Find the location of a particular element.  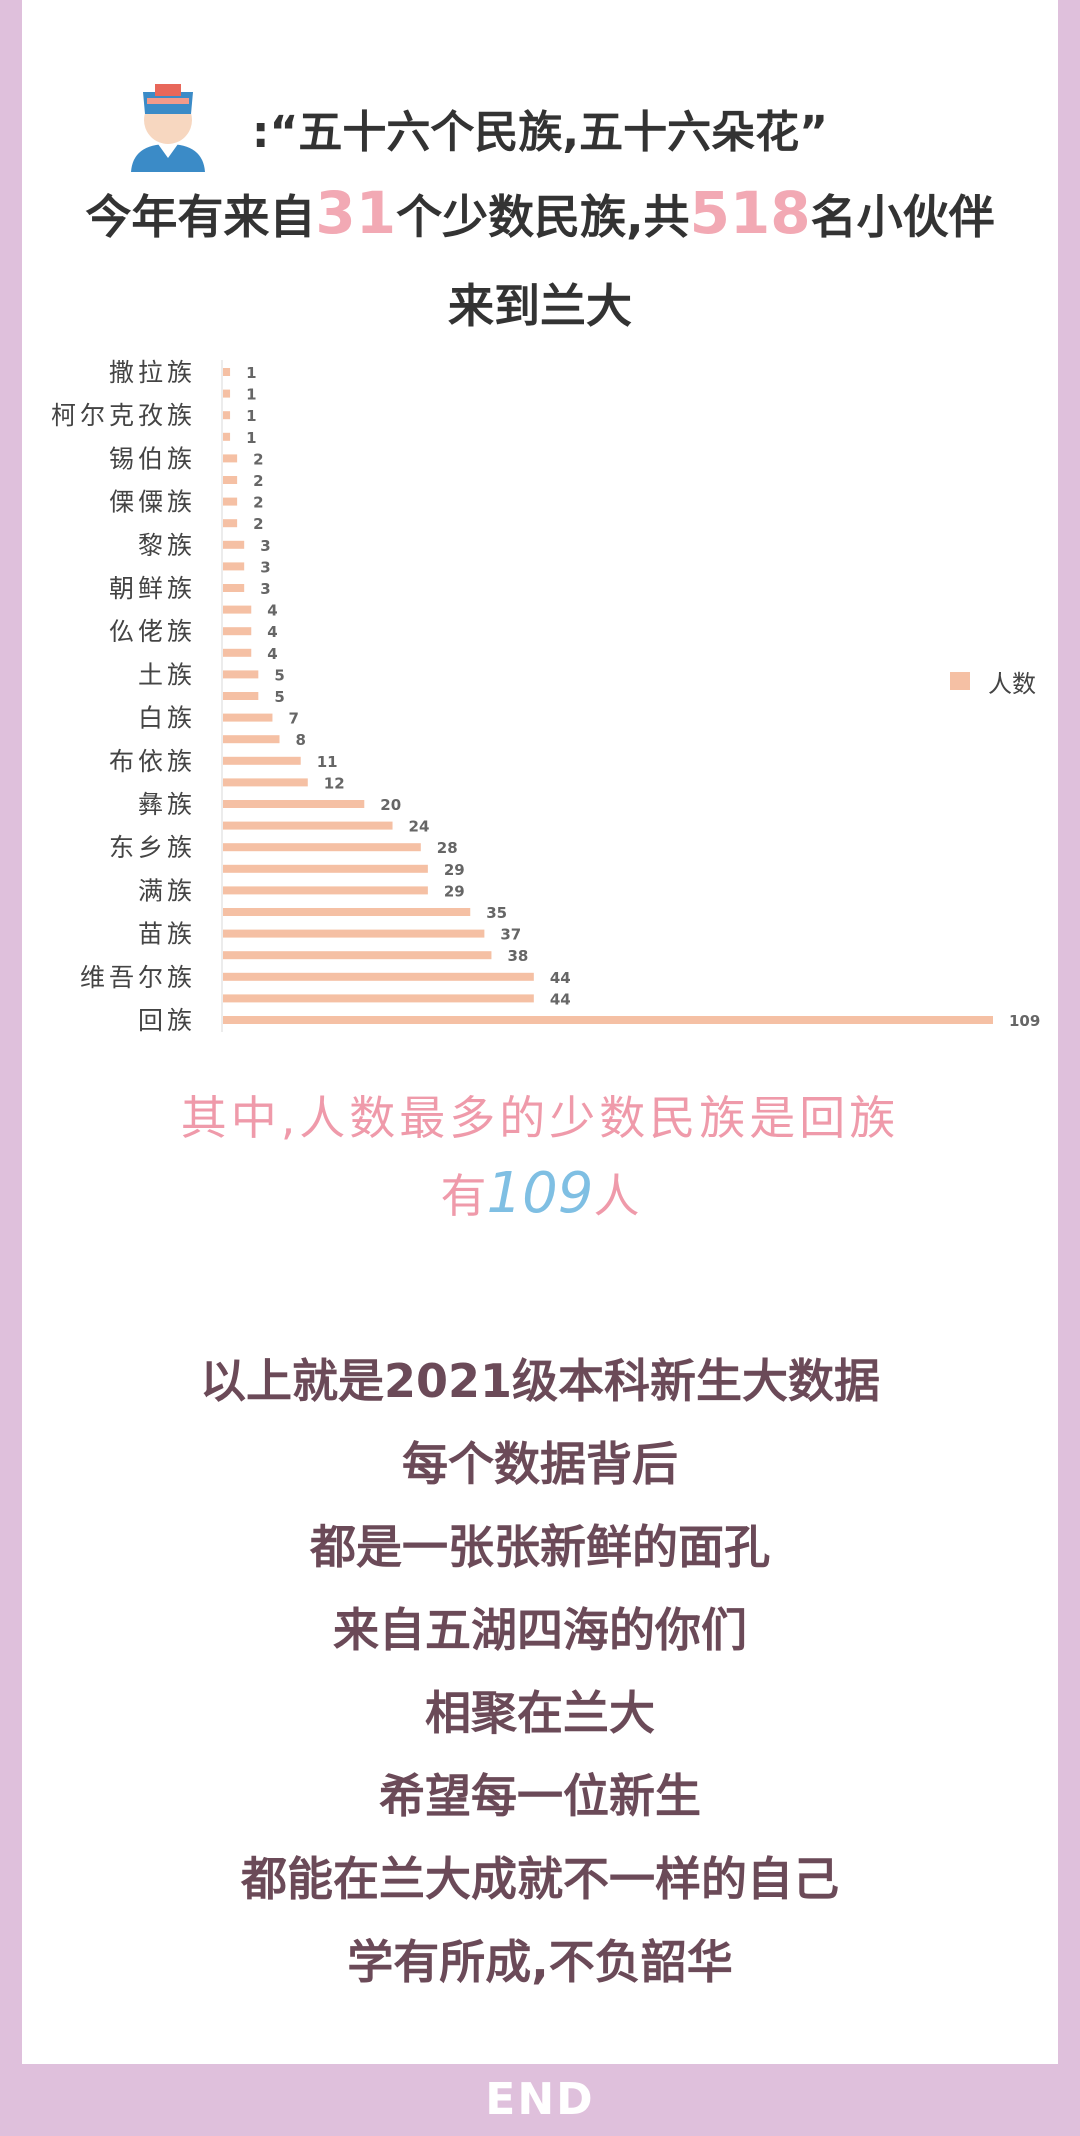

summary-line-2: 有109人 is located at coordinates (540, 1193).